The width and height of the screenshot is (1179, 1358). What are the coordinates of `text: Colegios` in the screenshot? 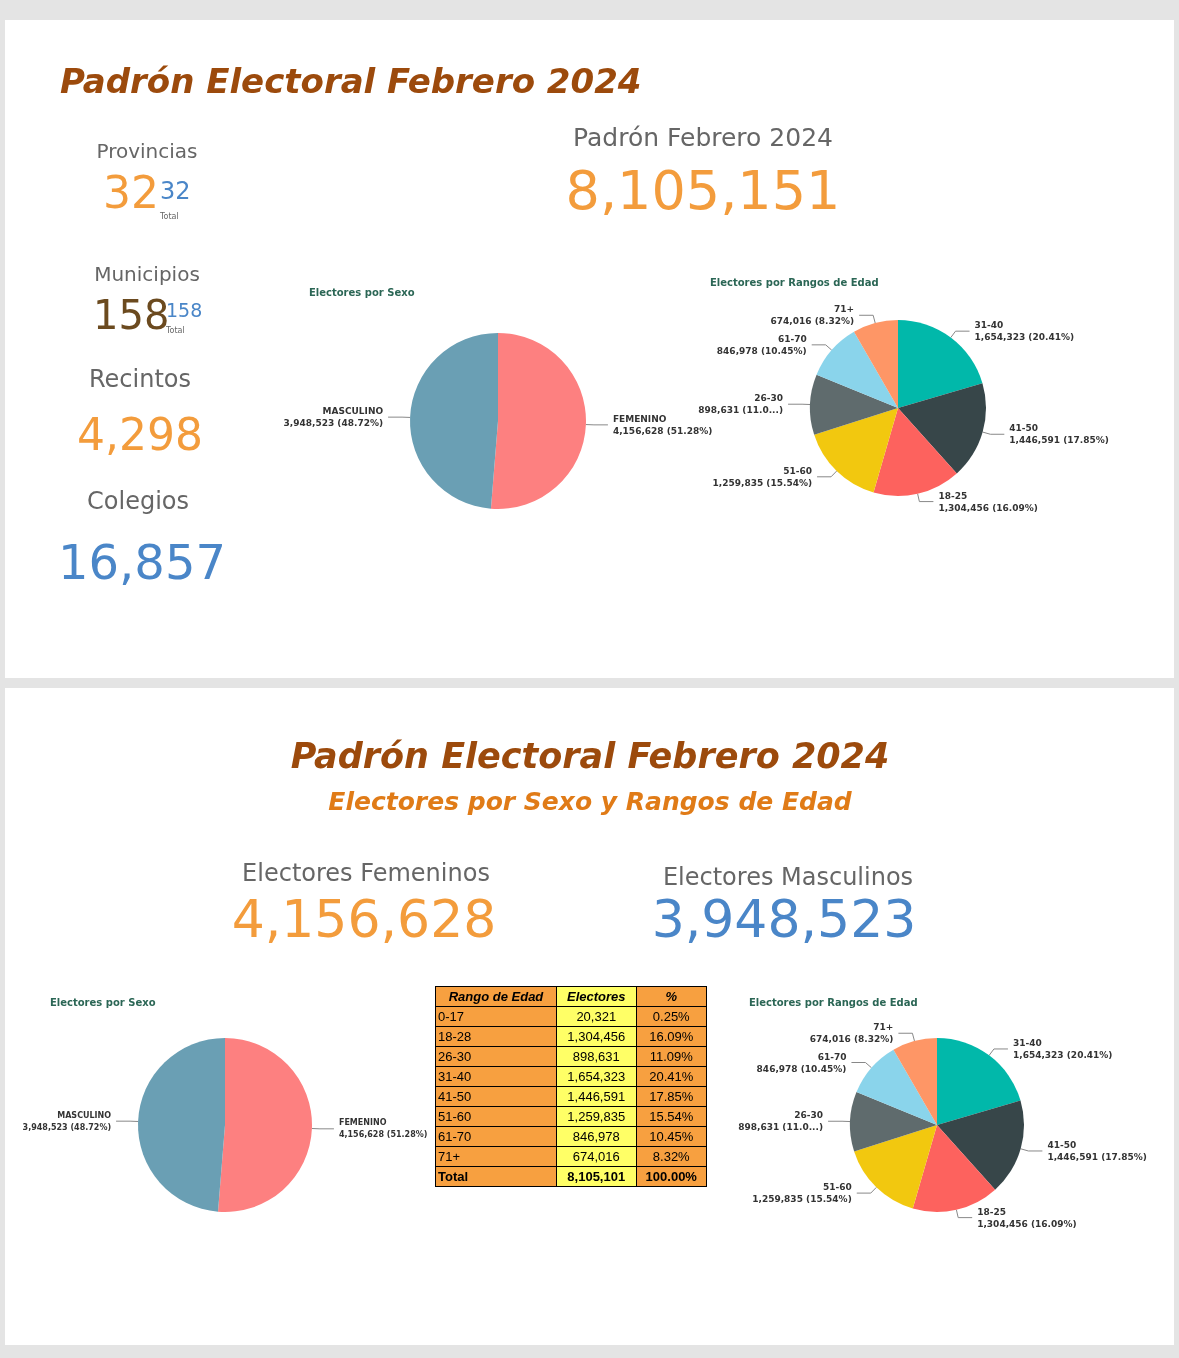 It's located at (138, 501).